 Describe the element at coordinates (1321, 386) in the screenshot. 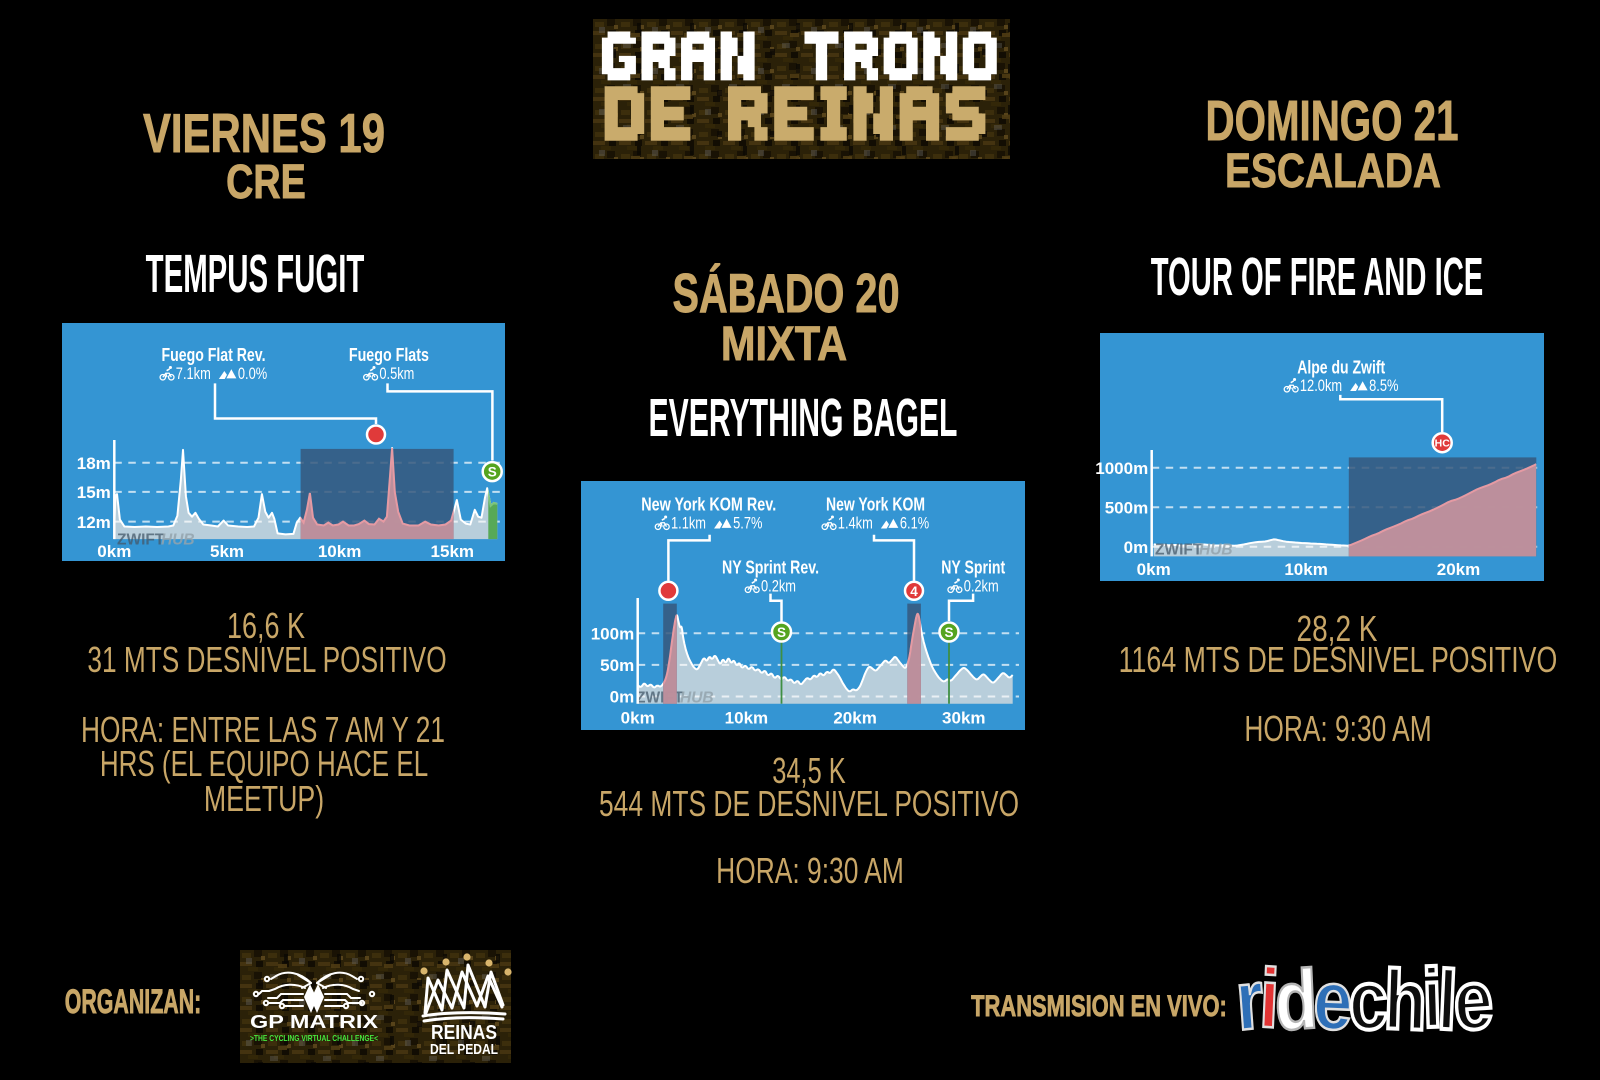

I see `svg-text: 12.0km` at that location.